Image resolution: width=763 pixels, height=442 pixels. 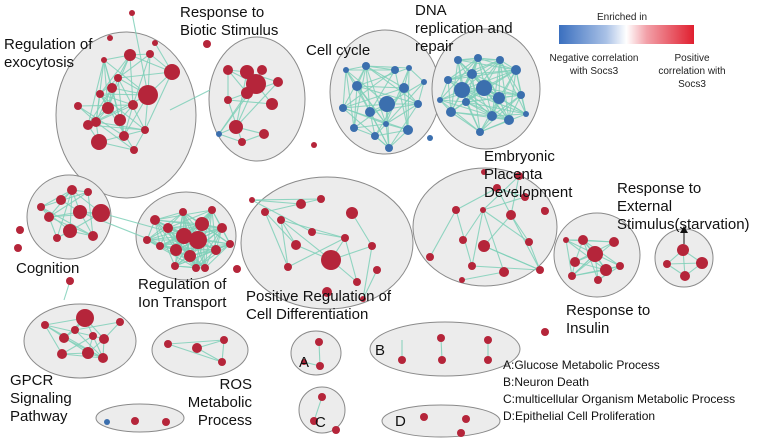 I want to click on label-response-to-insulin: Response to Insulin, so click(x=608, y=319).